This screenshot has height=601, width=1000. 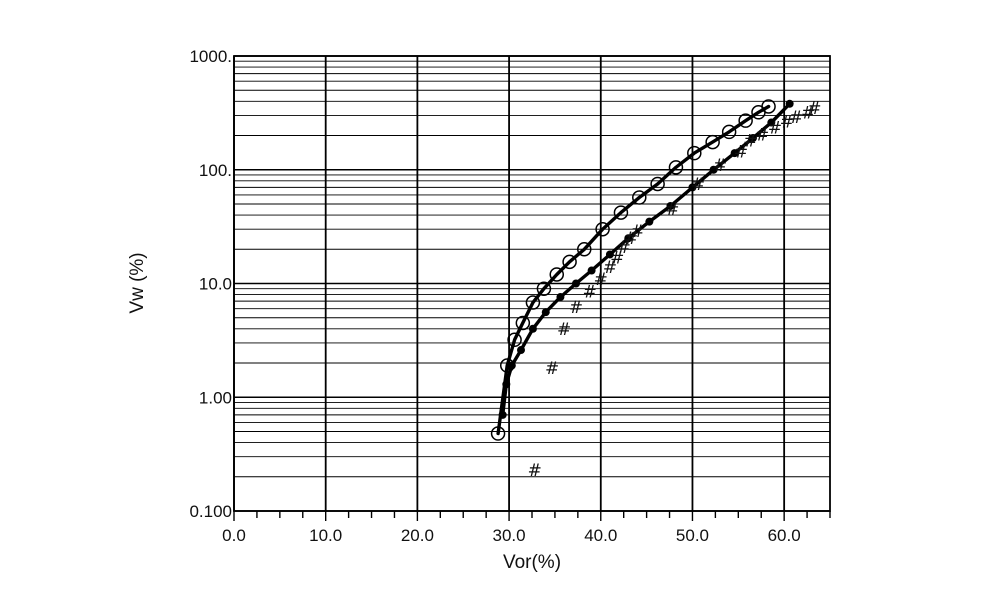 I want to click on x-tick-label: 20.0, so click(x=417, y=535).